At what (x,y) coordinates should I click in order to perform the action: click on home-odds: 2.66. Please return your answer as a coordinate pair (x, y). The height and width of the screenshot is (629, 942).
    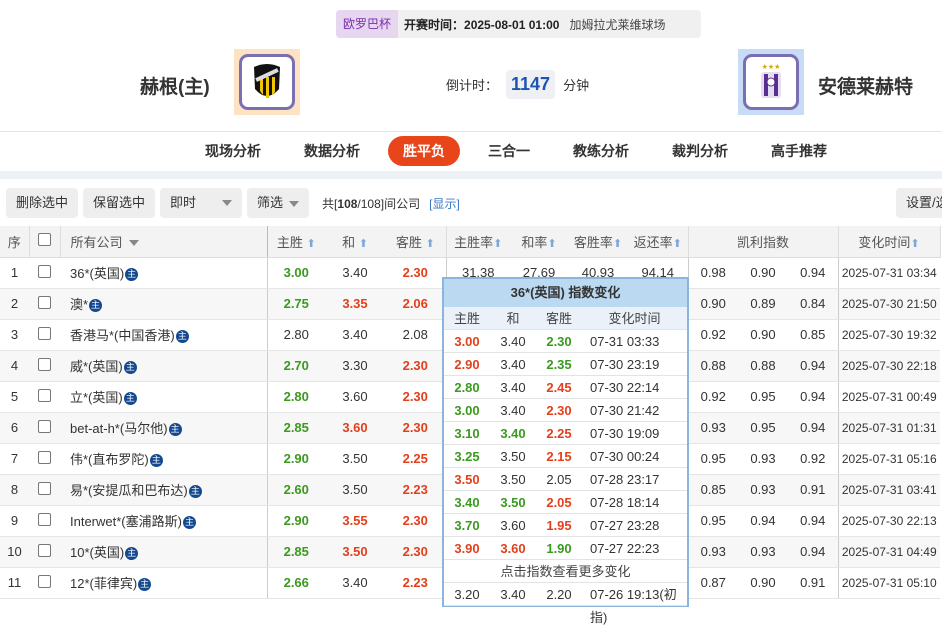
    Looking at the image, I should click on (296, 583).